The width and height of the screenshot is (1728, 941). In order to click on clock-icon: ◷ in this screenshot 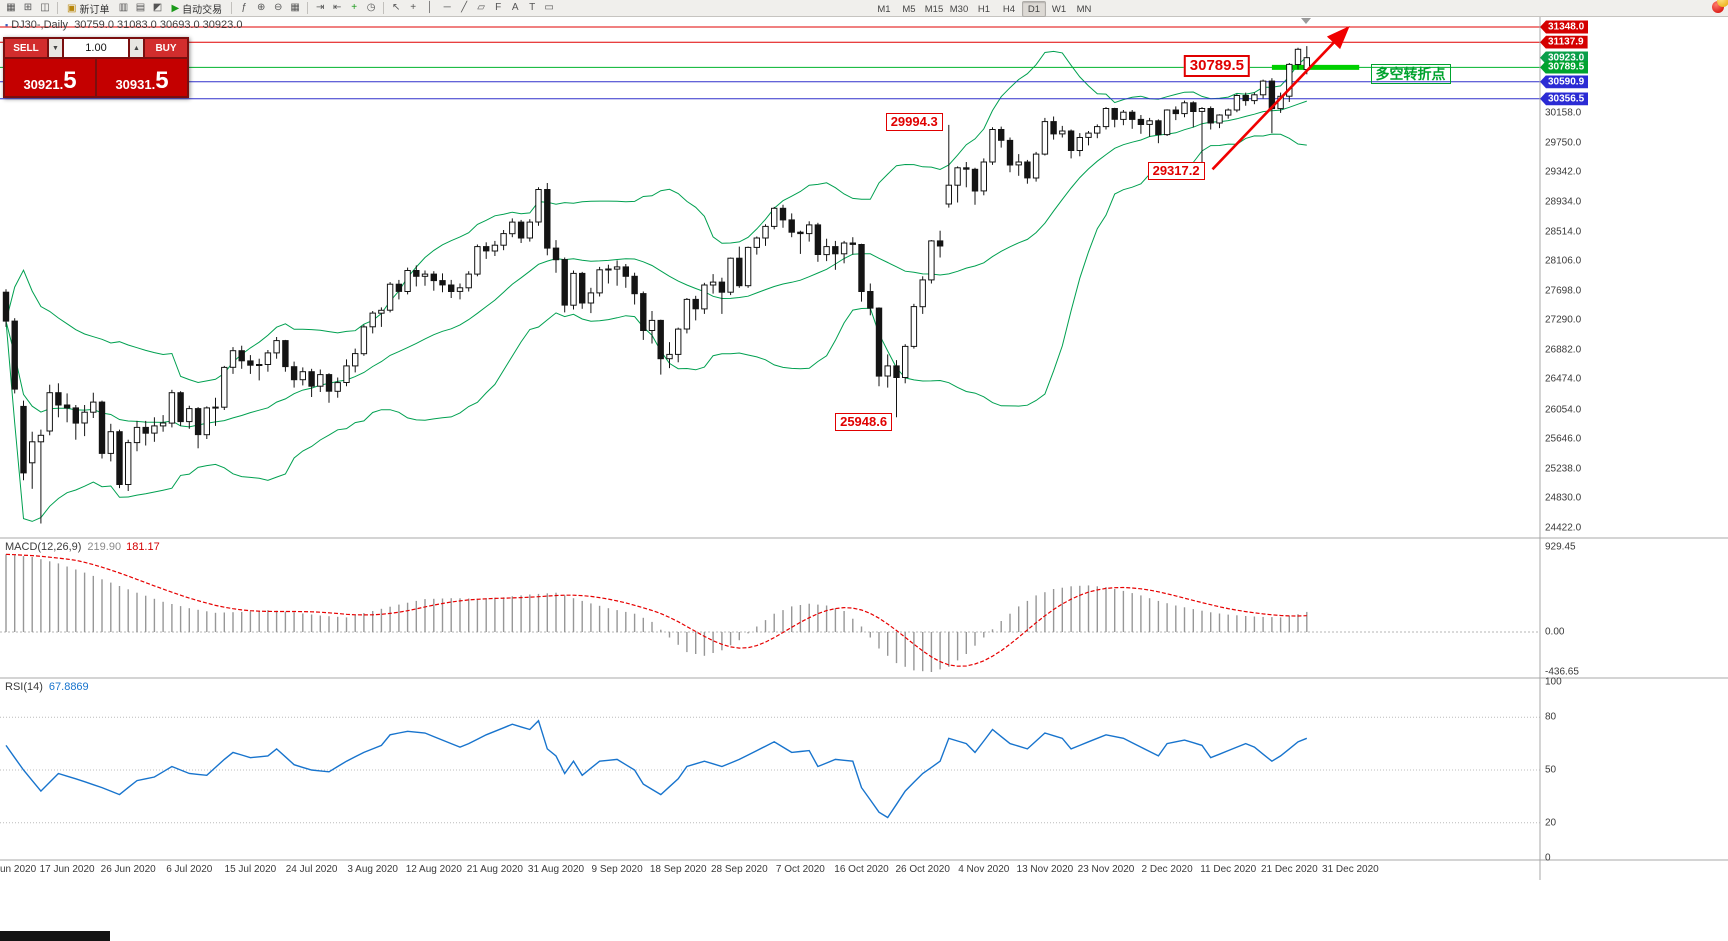, I will do `click(371, 7)`.